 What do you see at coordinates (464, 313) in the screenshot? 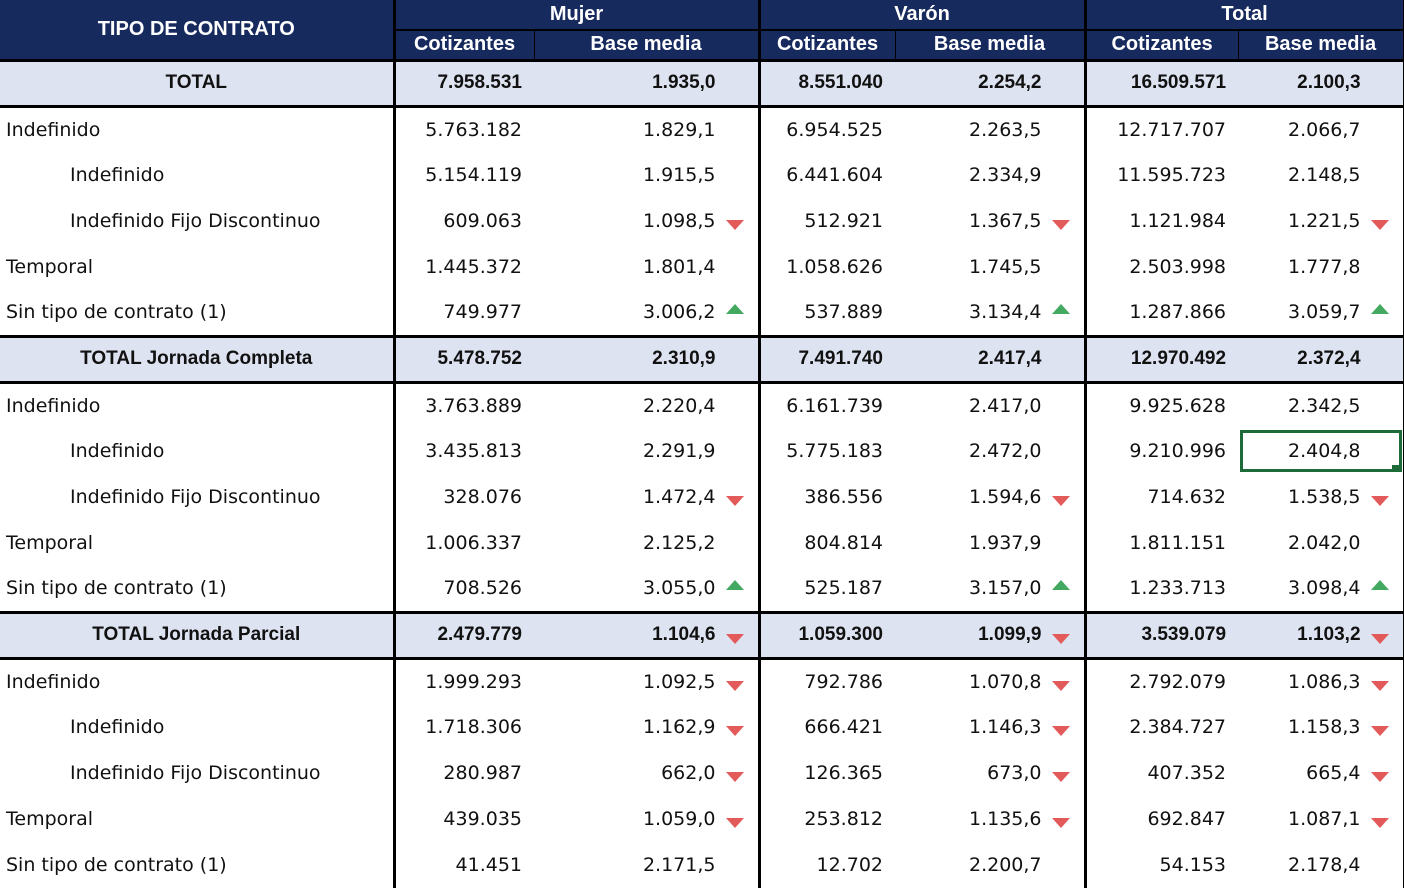
I see `cotizantes-cell: 749.977` at bounding box center [464, 313].